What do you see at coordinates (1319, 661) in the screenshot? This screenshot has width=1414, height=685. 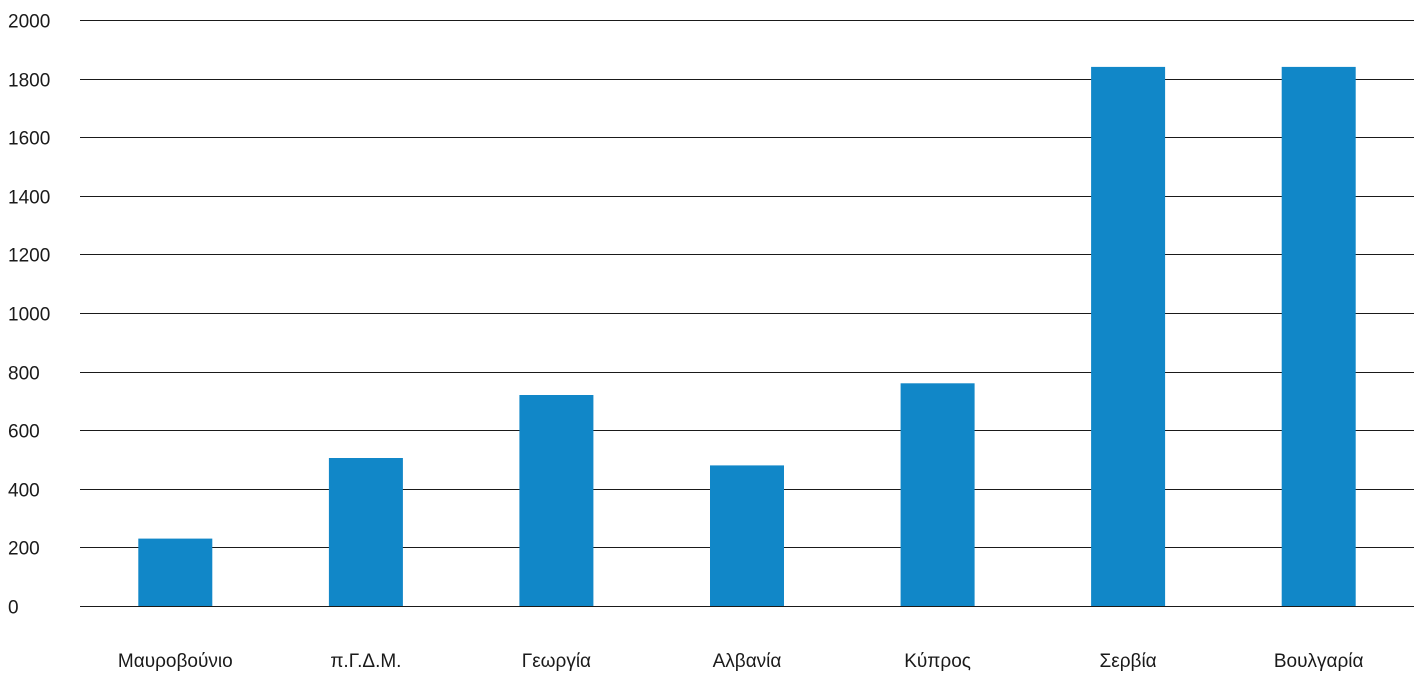 I see `x-category-label: Βουλγαρία` at bounding box center [1319, 661].